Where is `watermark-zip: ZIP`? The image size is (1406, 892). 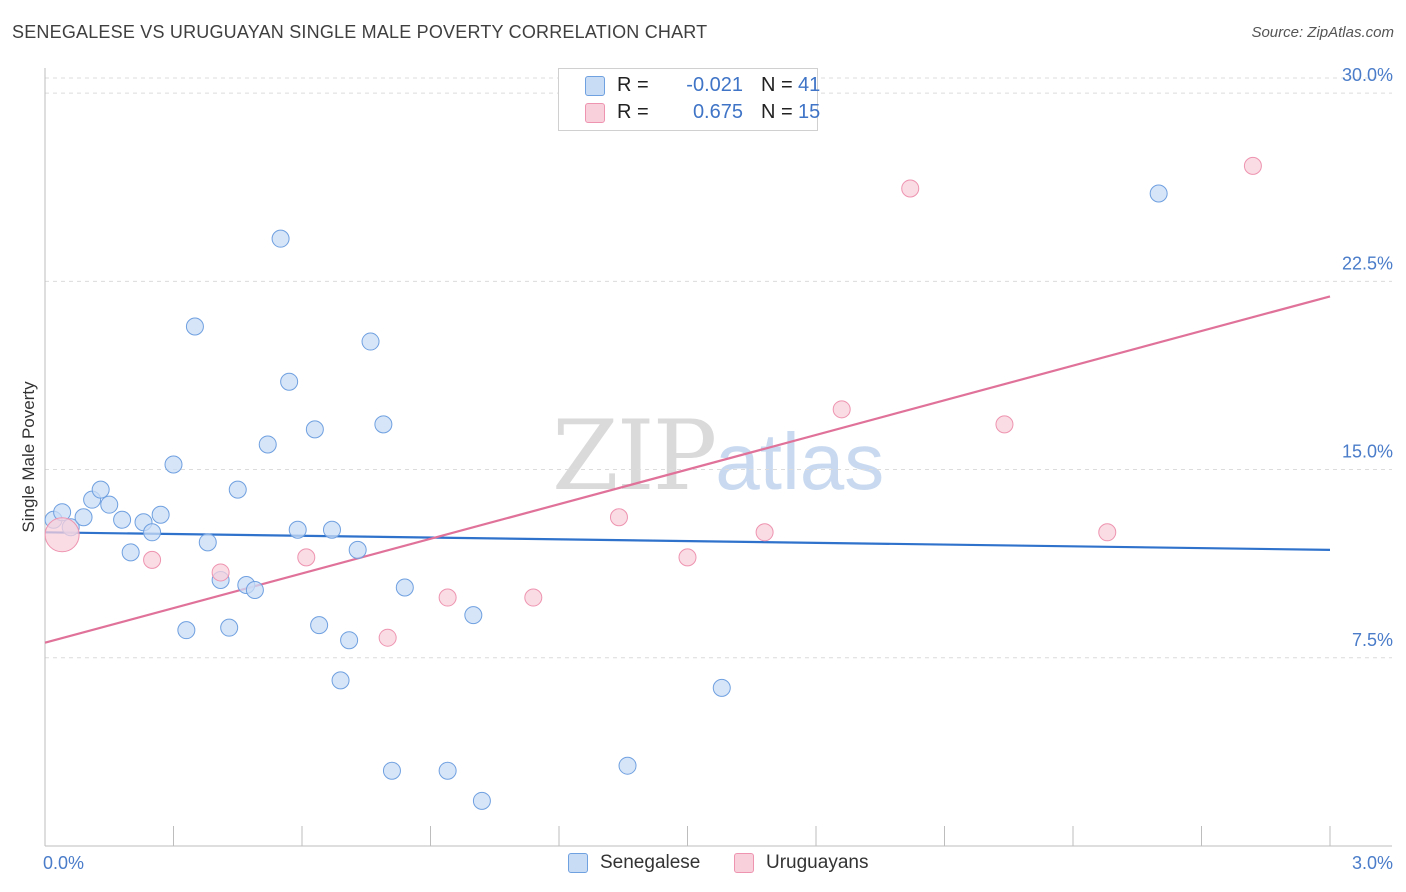
watermark-zip: ZIP is located at coordinates (634, 456).